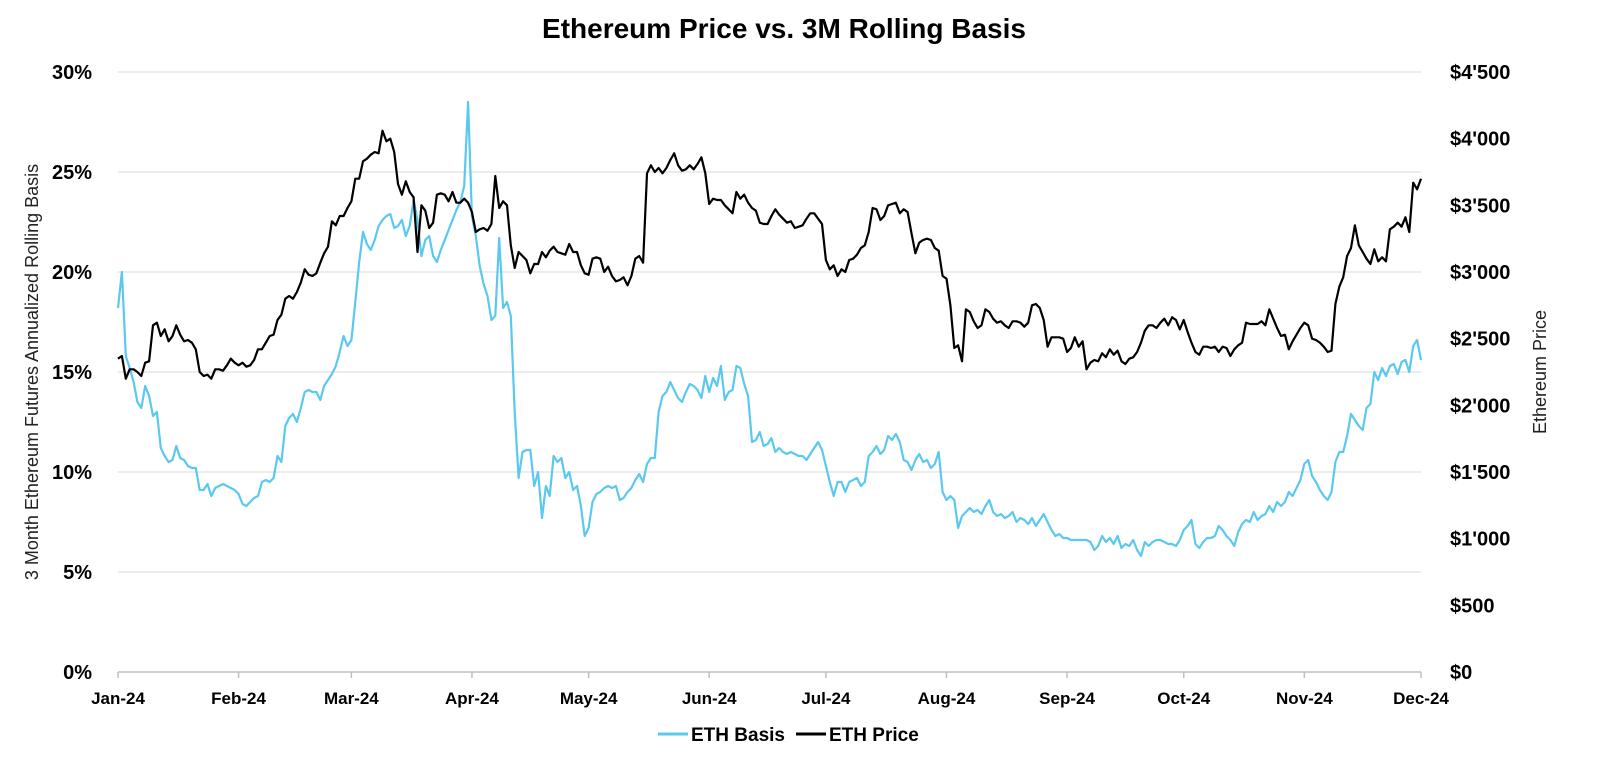  Describe the element at coordinates (1480, 540) in the screenshot. I see `right-tick-label: $1'000` at that location.